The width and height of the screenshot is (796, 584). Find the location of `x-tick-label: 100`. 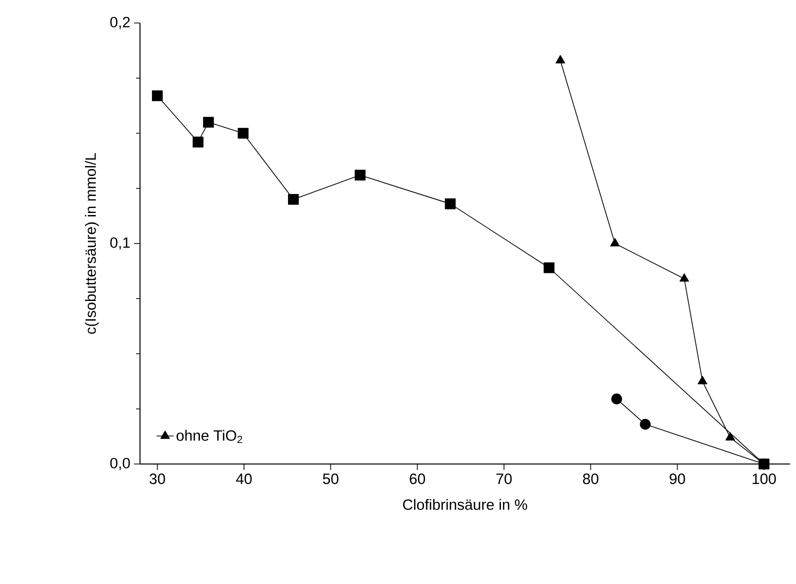

x-tick-label: 100 is located at coordinates (764, 479).